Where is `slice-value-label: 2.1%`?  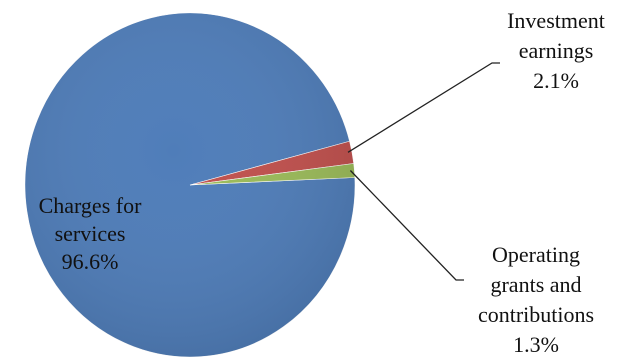 slice-value-label: 2.1% is located at coordinates (556, 80).